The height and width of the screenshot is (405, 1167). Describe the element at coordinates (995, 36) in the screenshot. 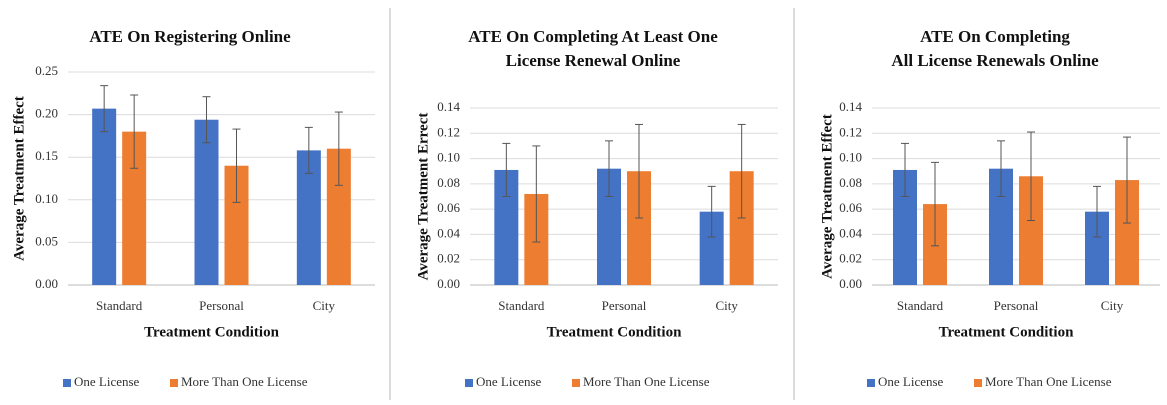

I see `chart-title: ATE On Completing` at that location.